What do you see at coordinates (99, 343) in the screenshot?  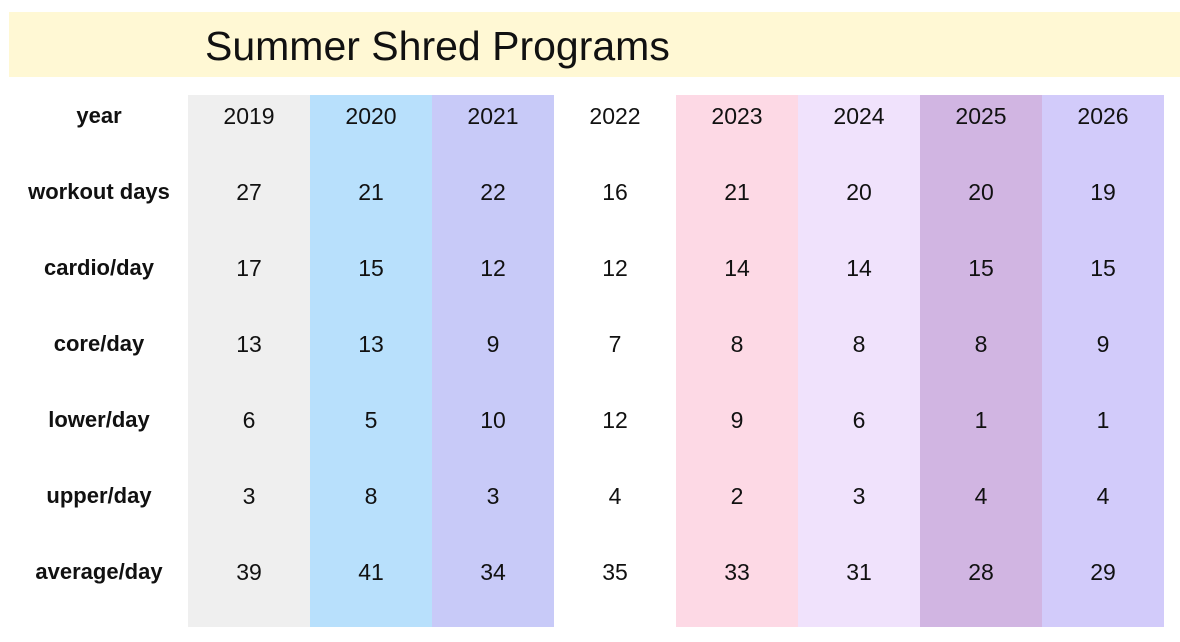 I see `row-label: core/day` at bounding box center [99, 343].